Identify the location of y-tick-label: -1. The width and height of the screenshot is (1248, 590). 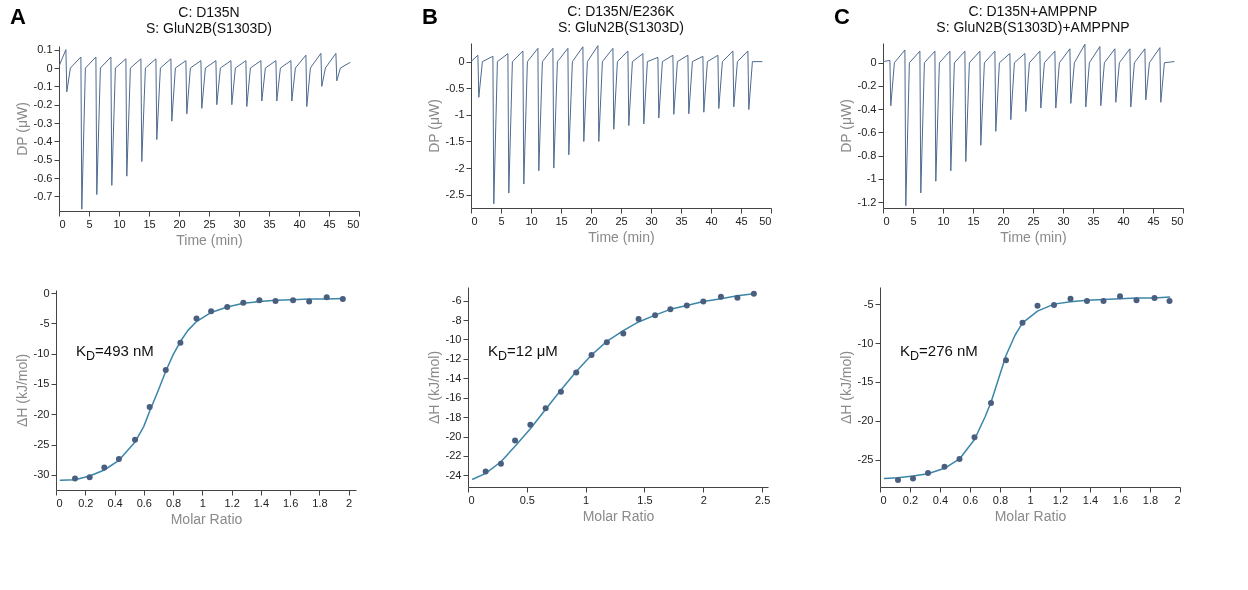
(459, 114).